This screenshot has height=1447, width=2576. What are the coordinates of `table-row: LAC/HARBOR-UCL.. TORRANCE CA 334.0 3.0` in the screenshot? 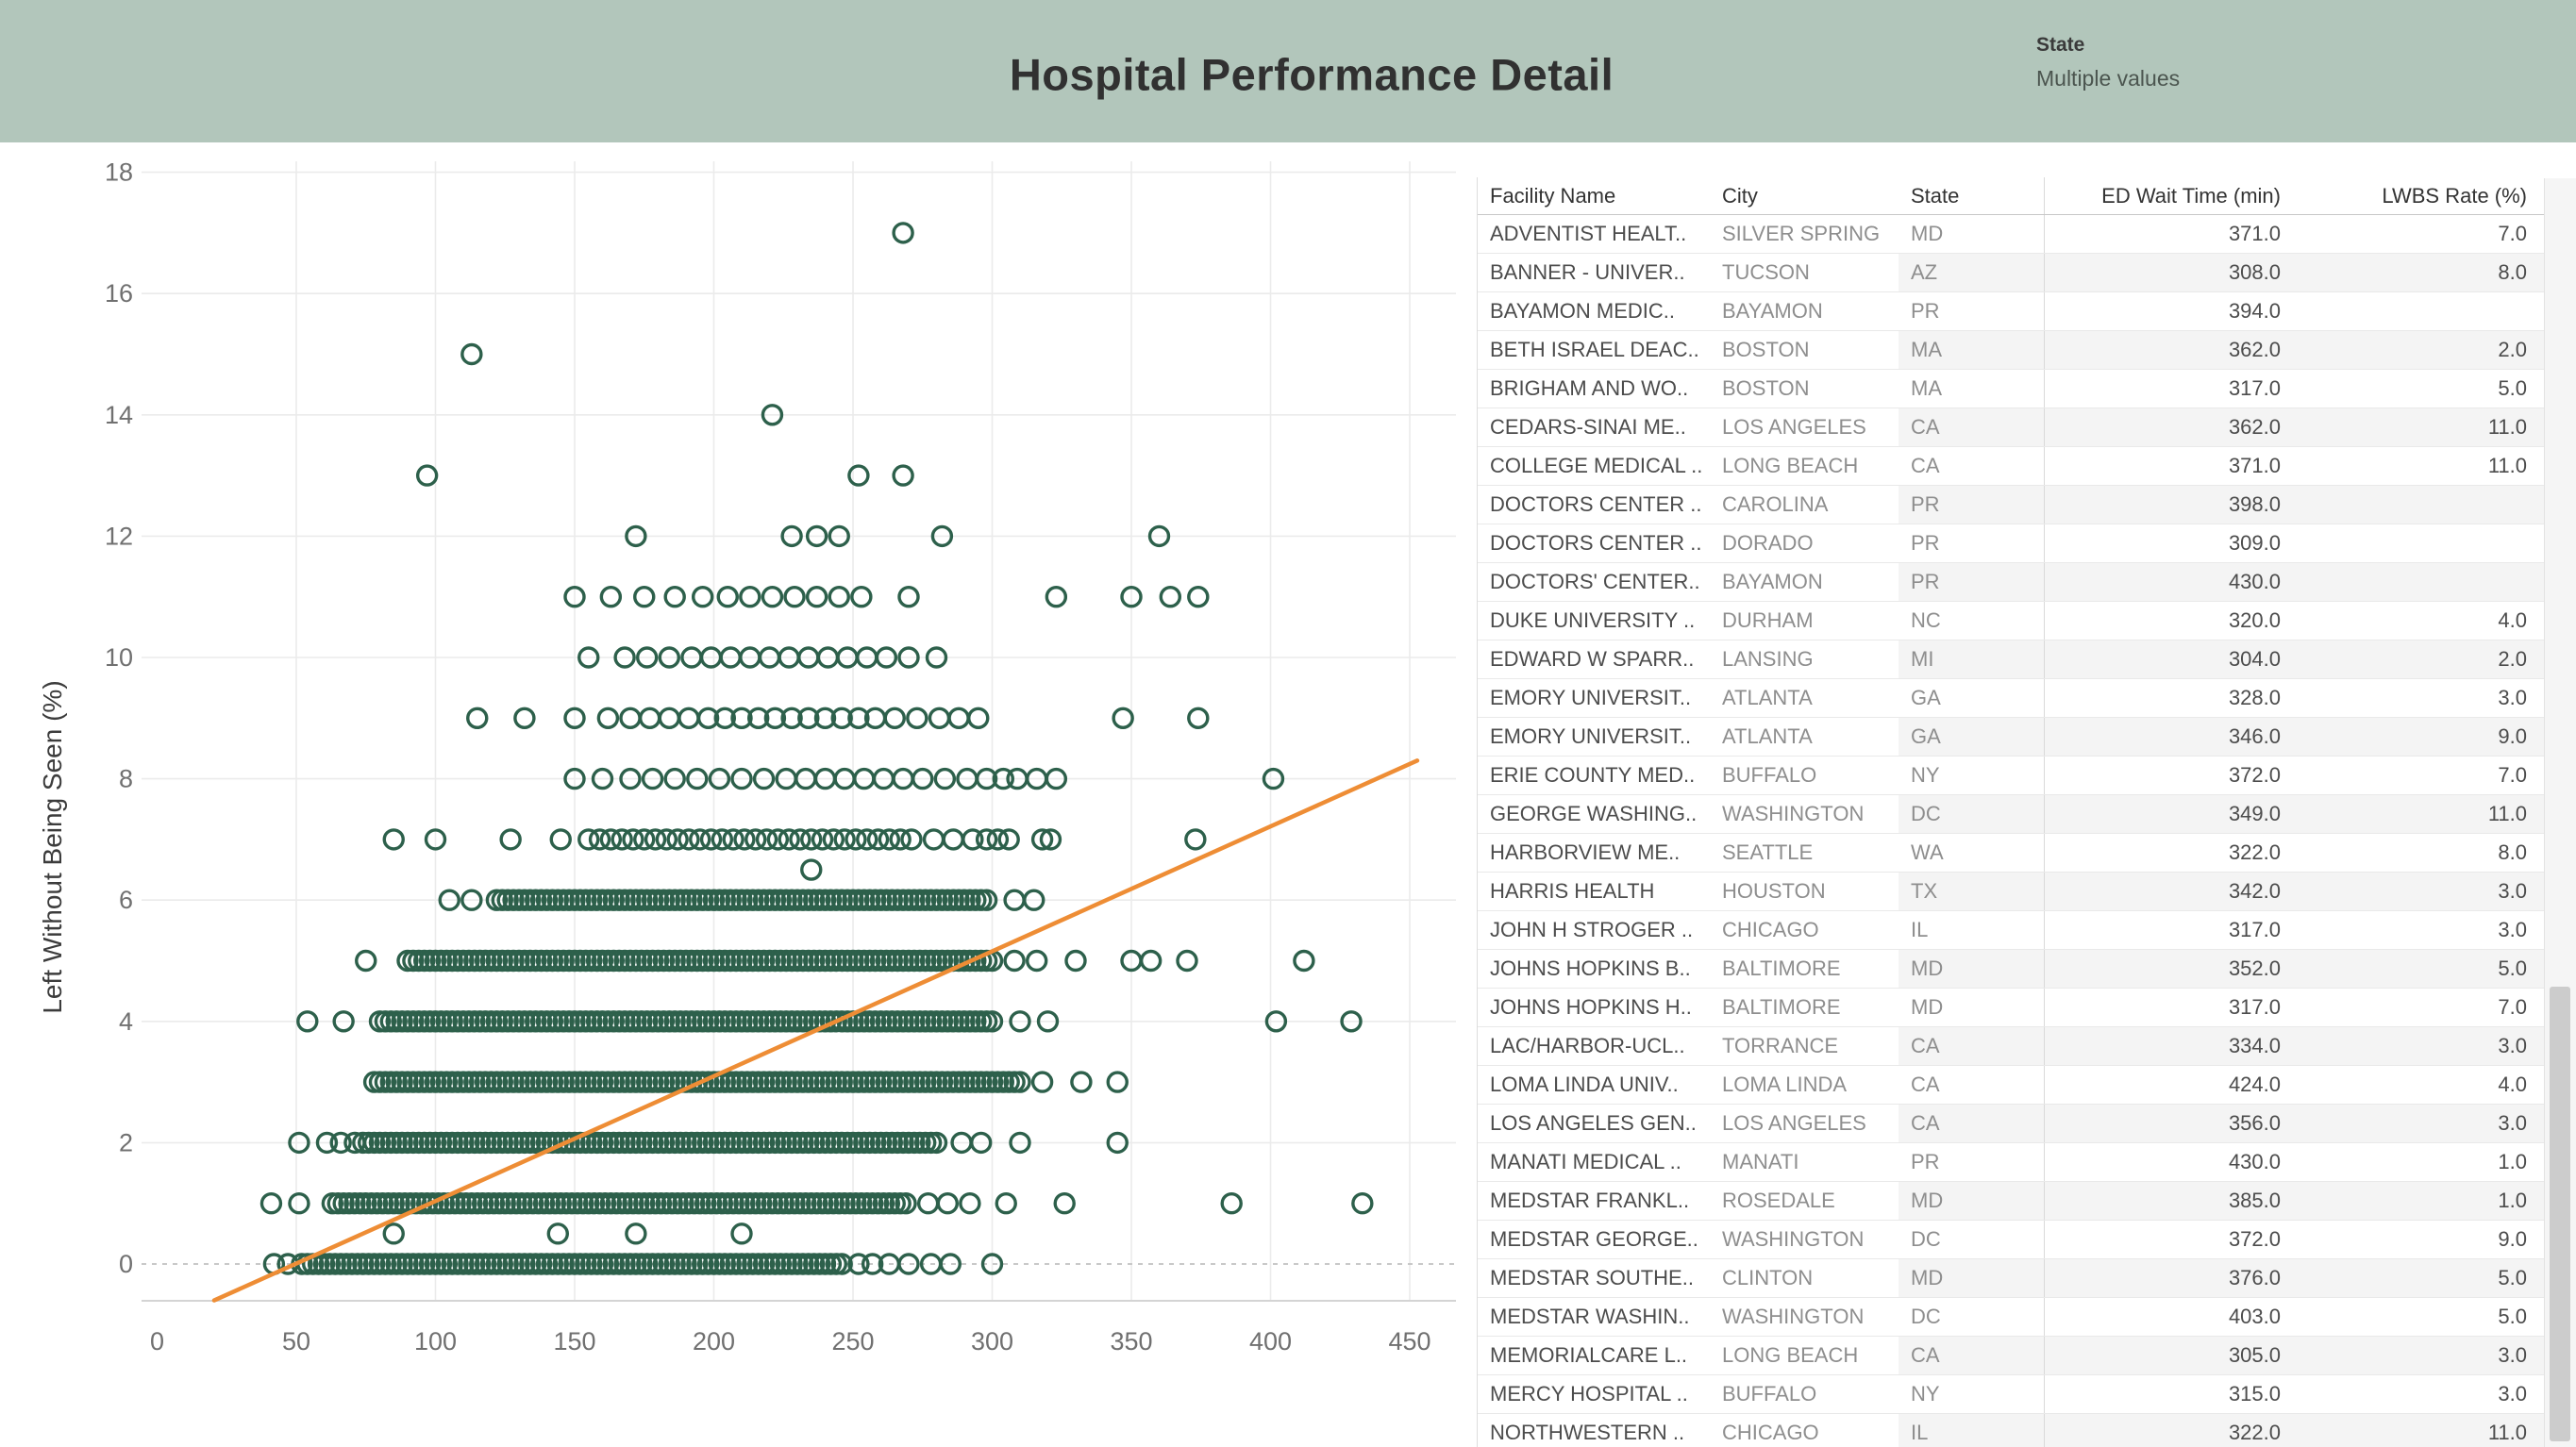 It's located at (2011, 1046).